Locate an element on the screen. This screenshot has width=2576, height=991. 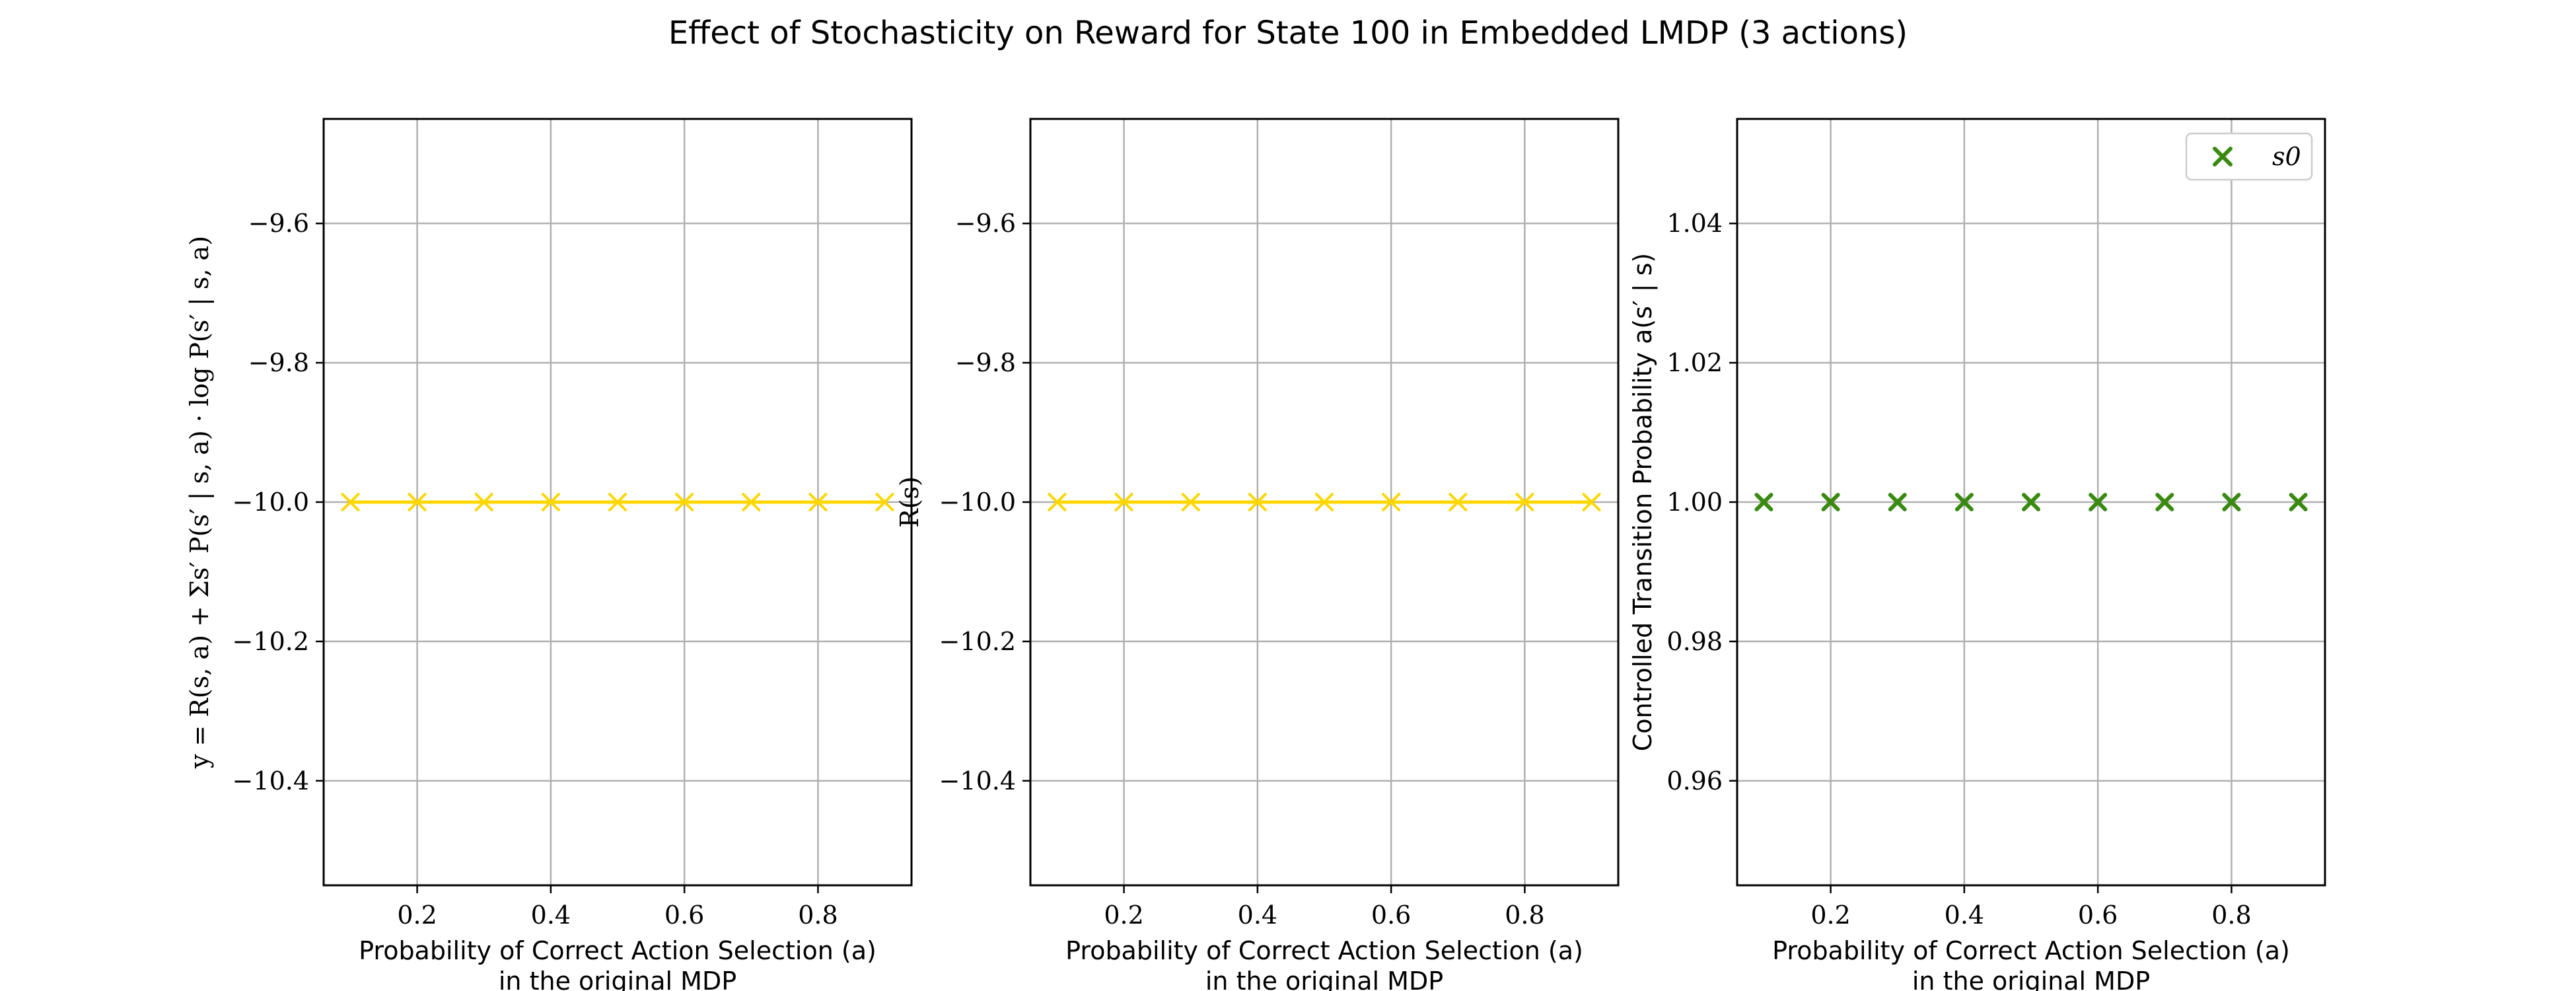
y-tick-label: 0.98 is located at coordinates (1694, 641).